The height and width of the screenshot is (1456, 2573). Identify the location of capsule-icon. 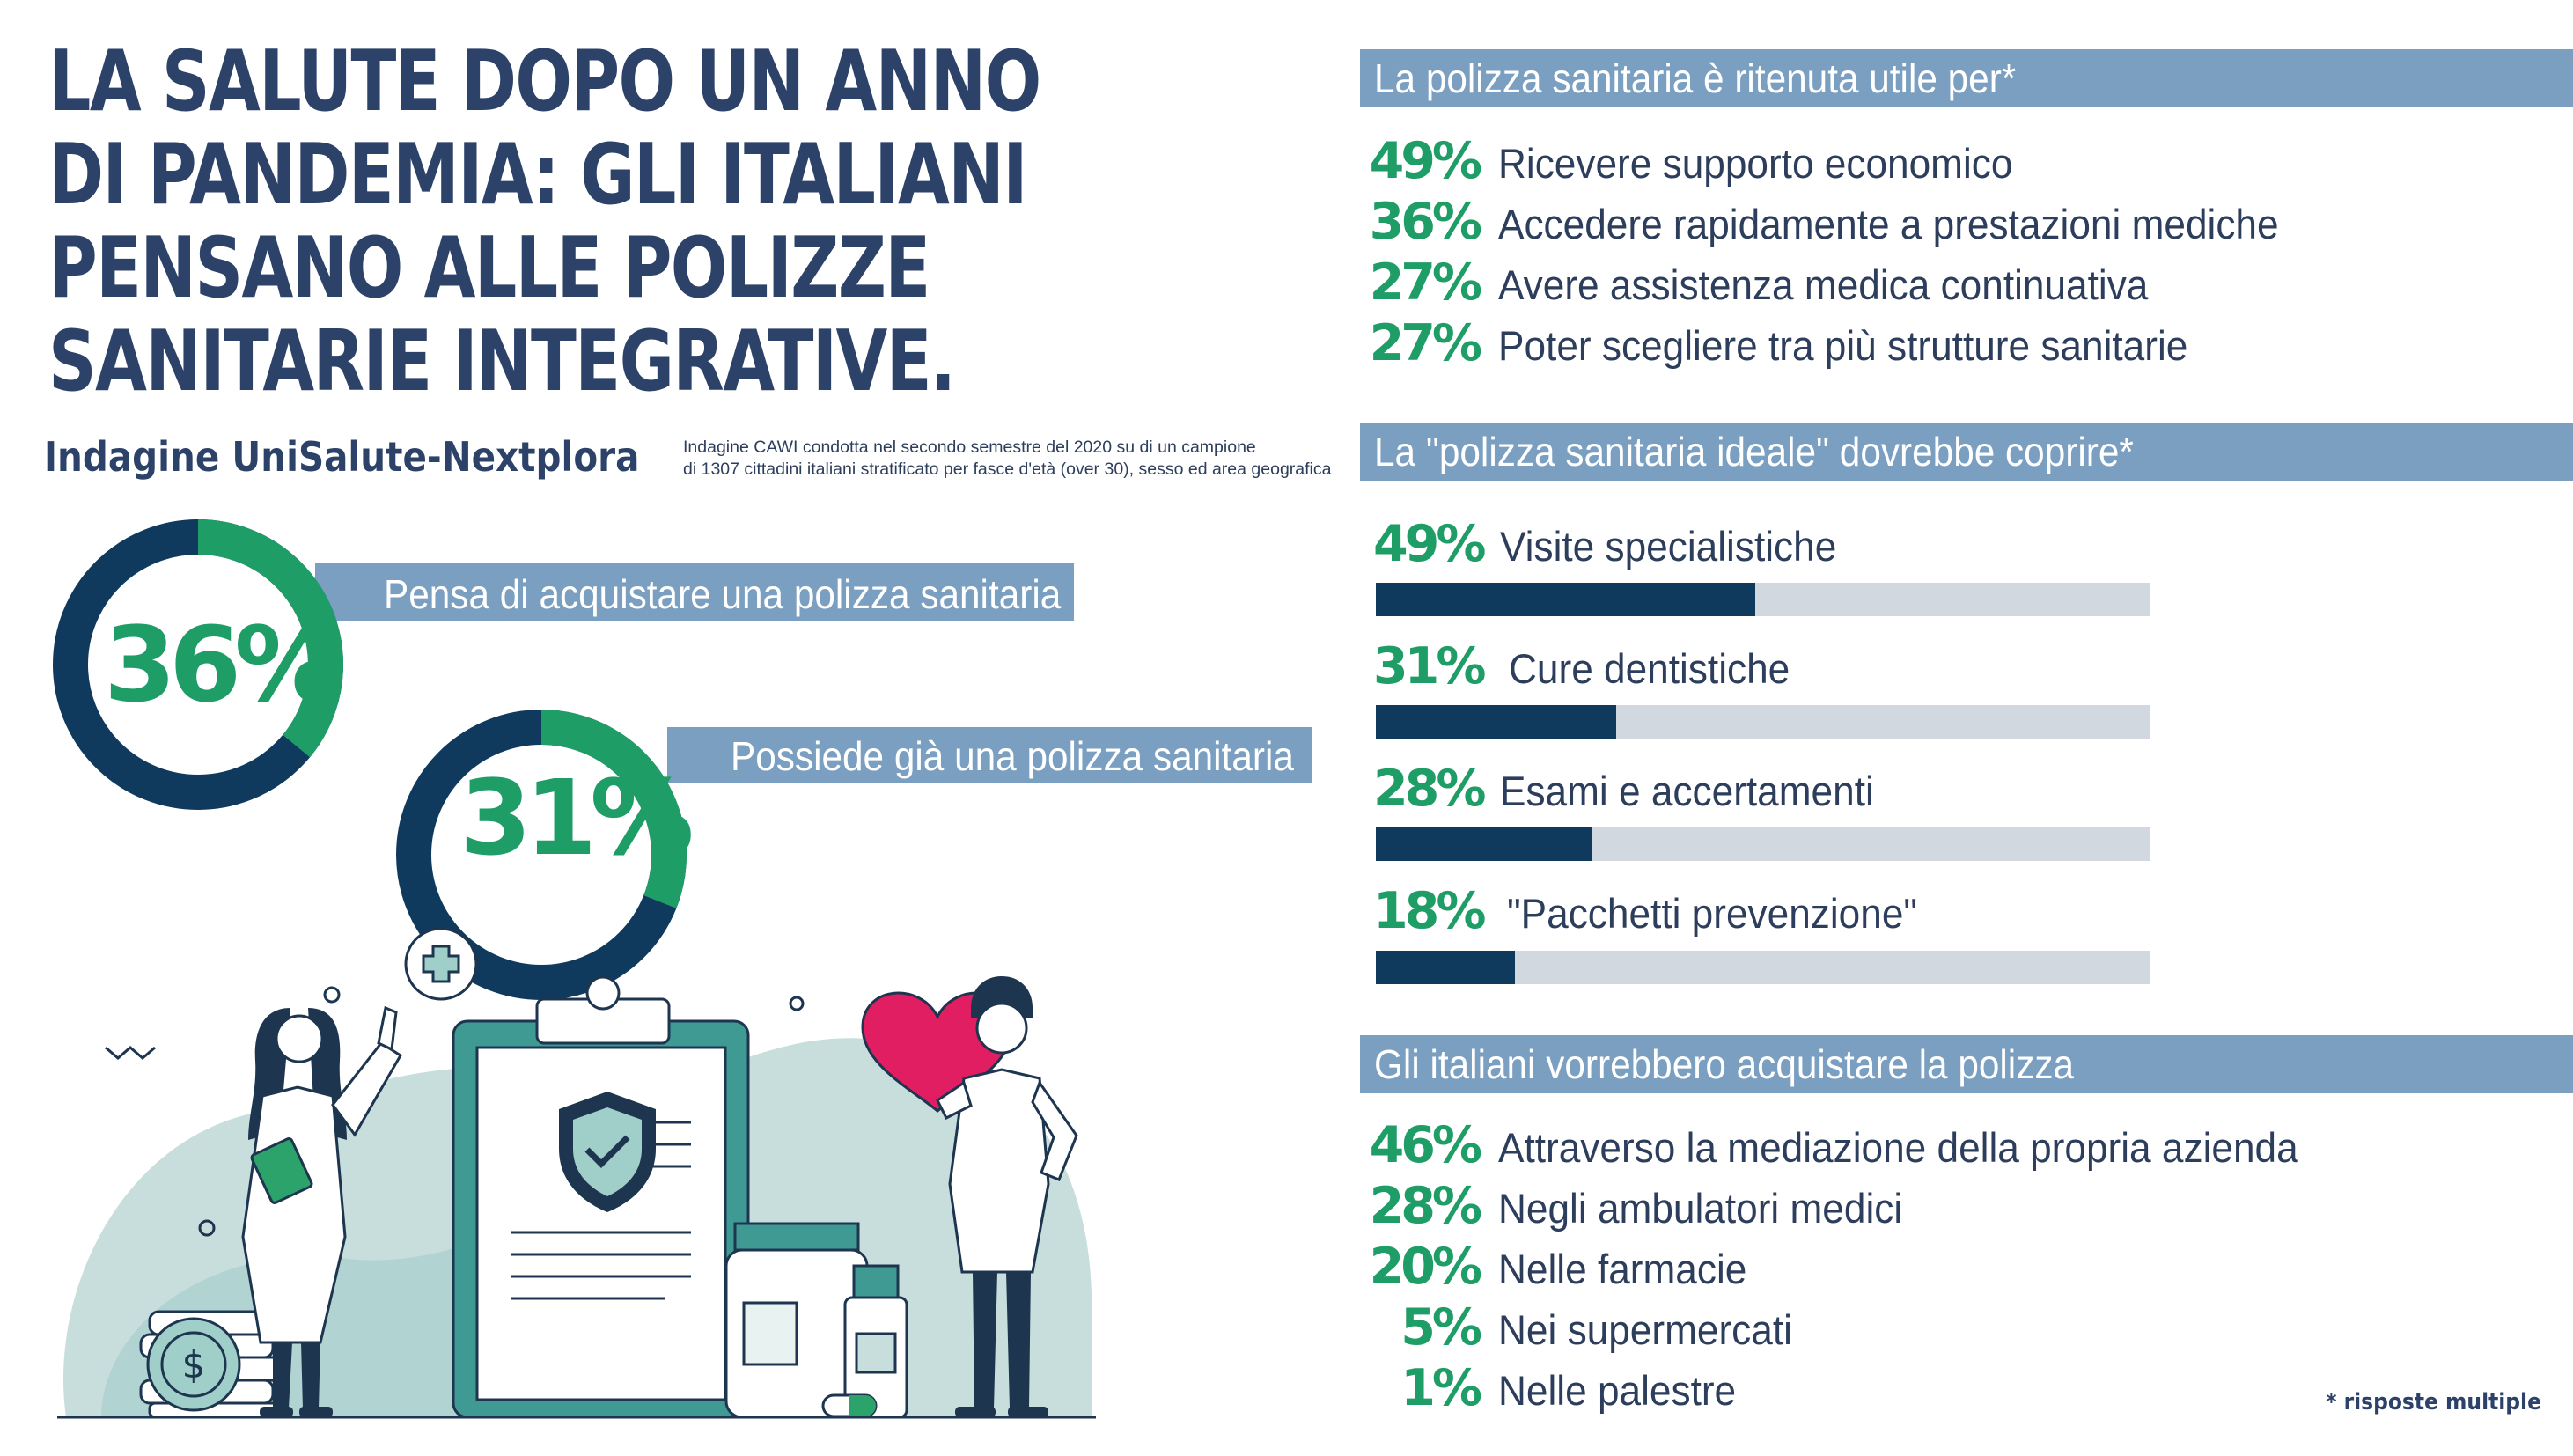
(850, 1405).